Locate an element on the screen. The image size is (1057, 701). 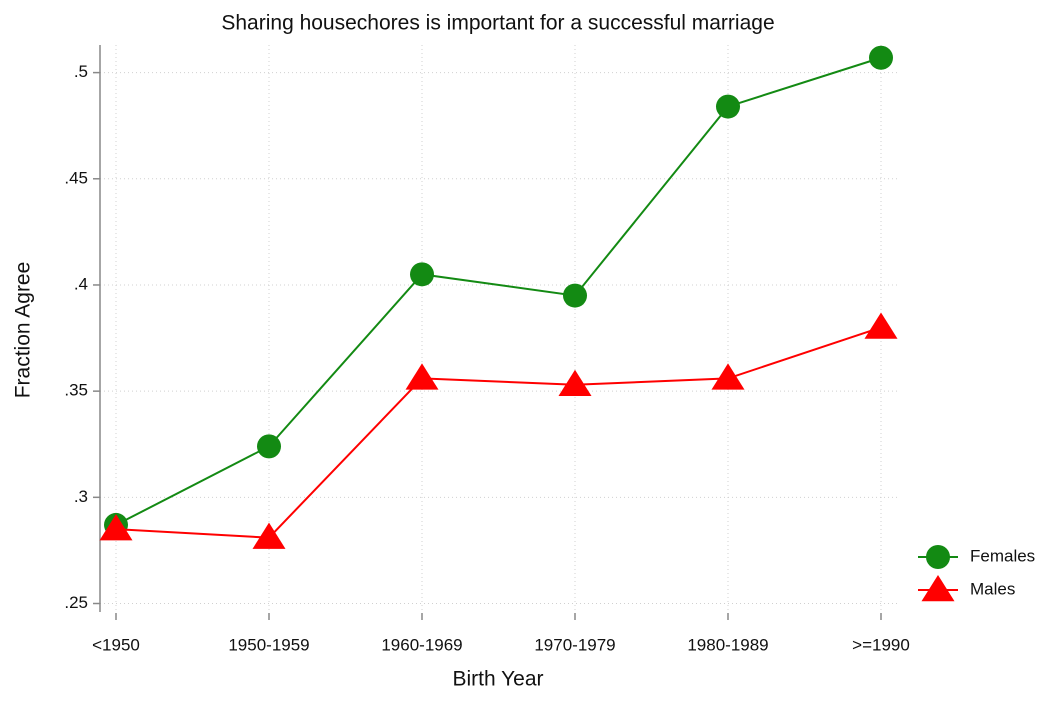
x-axis-title: Birth Year is located at coordinates (497, 679).